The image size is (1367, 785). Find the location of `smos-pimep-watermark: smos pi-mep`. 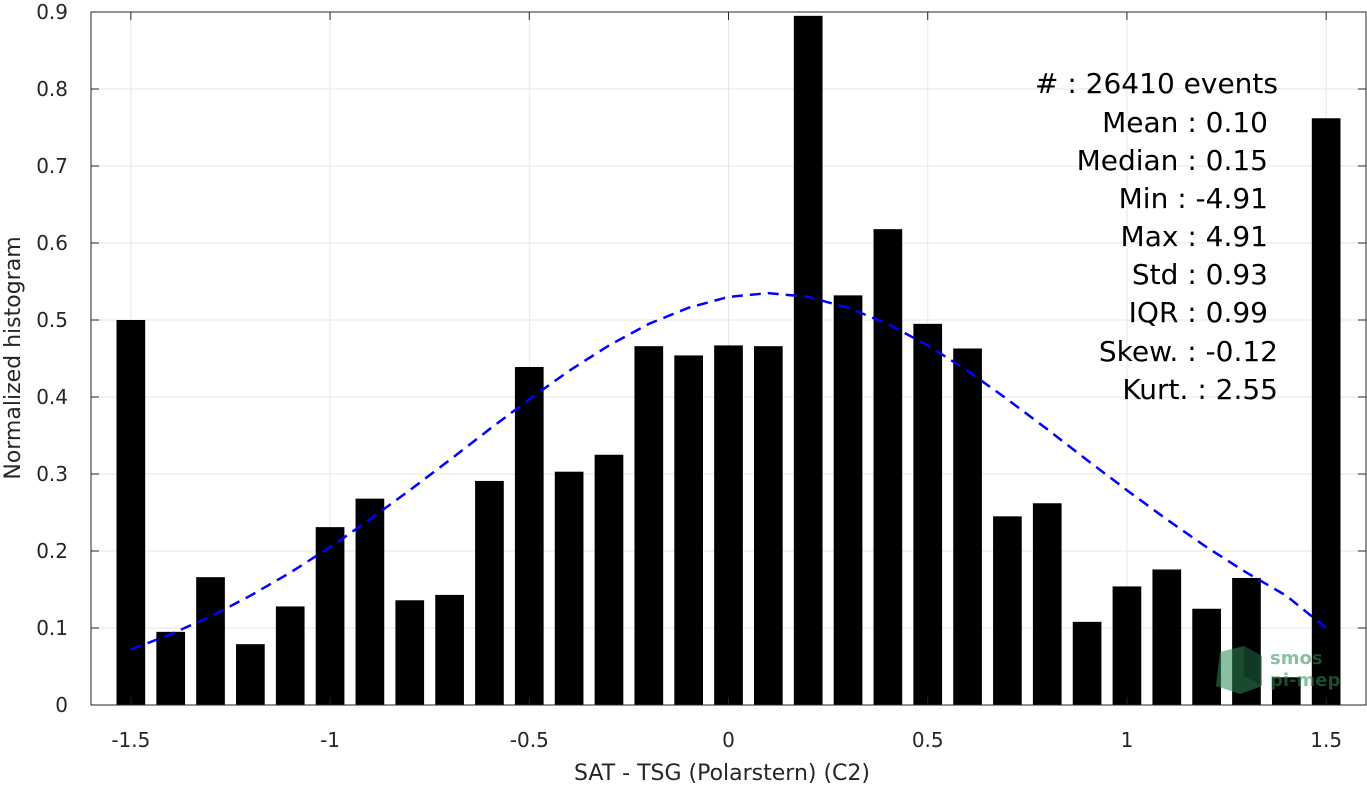

smos-pimep-watermark: smos pi-mep is located at coordinates (1278, 670).